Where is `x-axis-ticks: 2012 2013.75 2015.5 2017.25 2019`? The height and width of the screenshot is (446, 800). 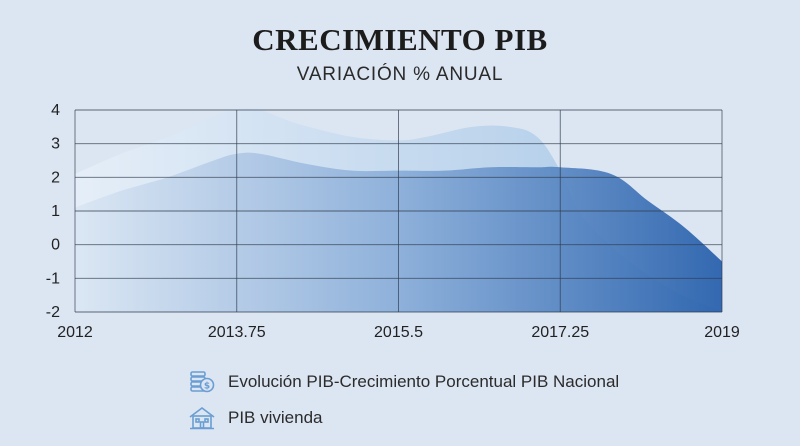
x-axis-ticks: 2012 2013.75 2015.5 2017.25 2019 is located at coordinates (398, 332).